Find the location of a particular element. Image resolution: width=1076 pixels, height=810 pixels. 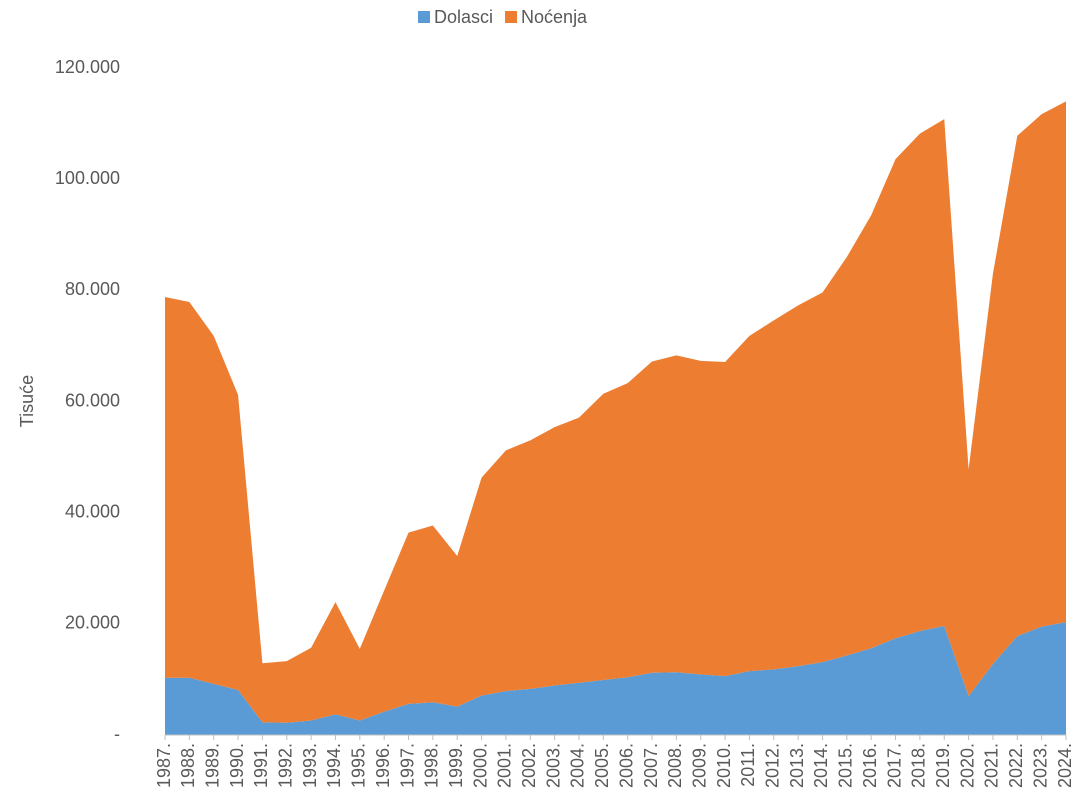

legend-label: Noćenja is located at coordinates (554, 17).